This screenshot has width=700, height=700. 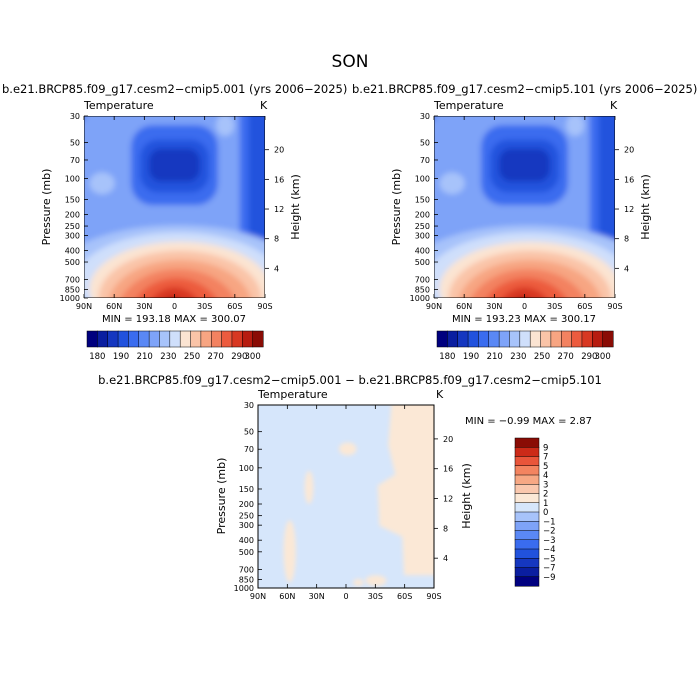 I want to click on y-tick-label: 30, so click(x=75, y=116).